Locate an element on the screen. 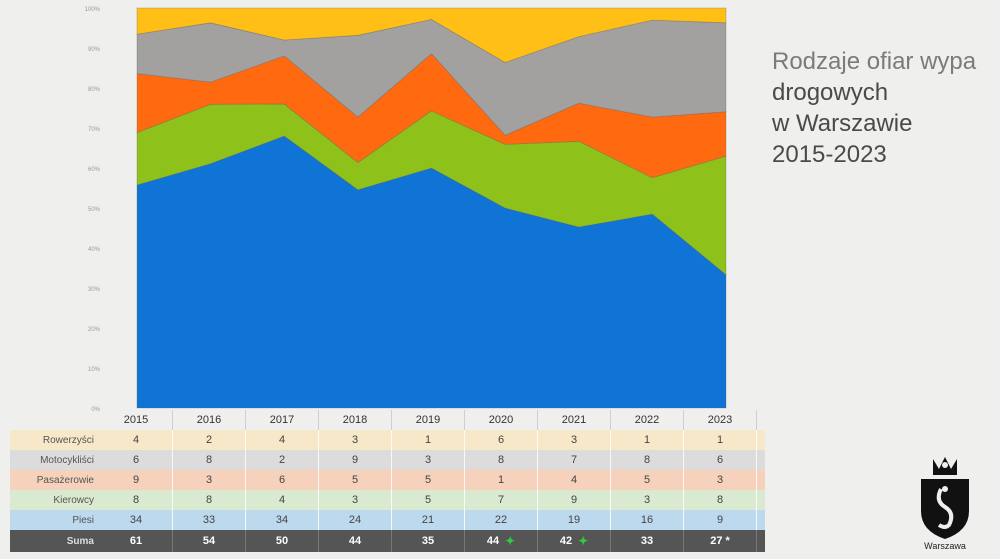  sum-cell: 35 is located at coordinates (428, 541).